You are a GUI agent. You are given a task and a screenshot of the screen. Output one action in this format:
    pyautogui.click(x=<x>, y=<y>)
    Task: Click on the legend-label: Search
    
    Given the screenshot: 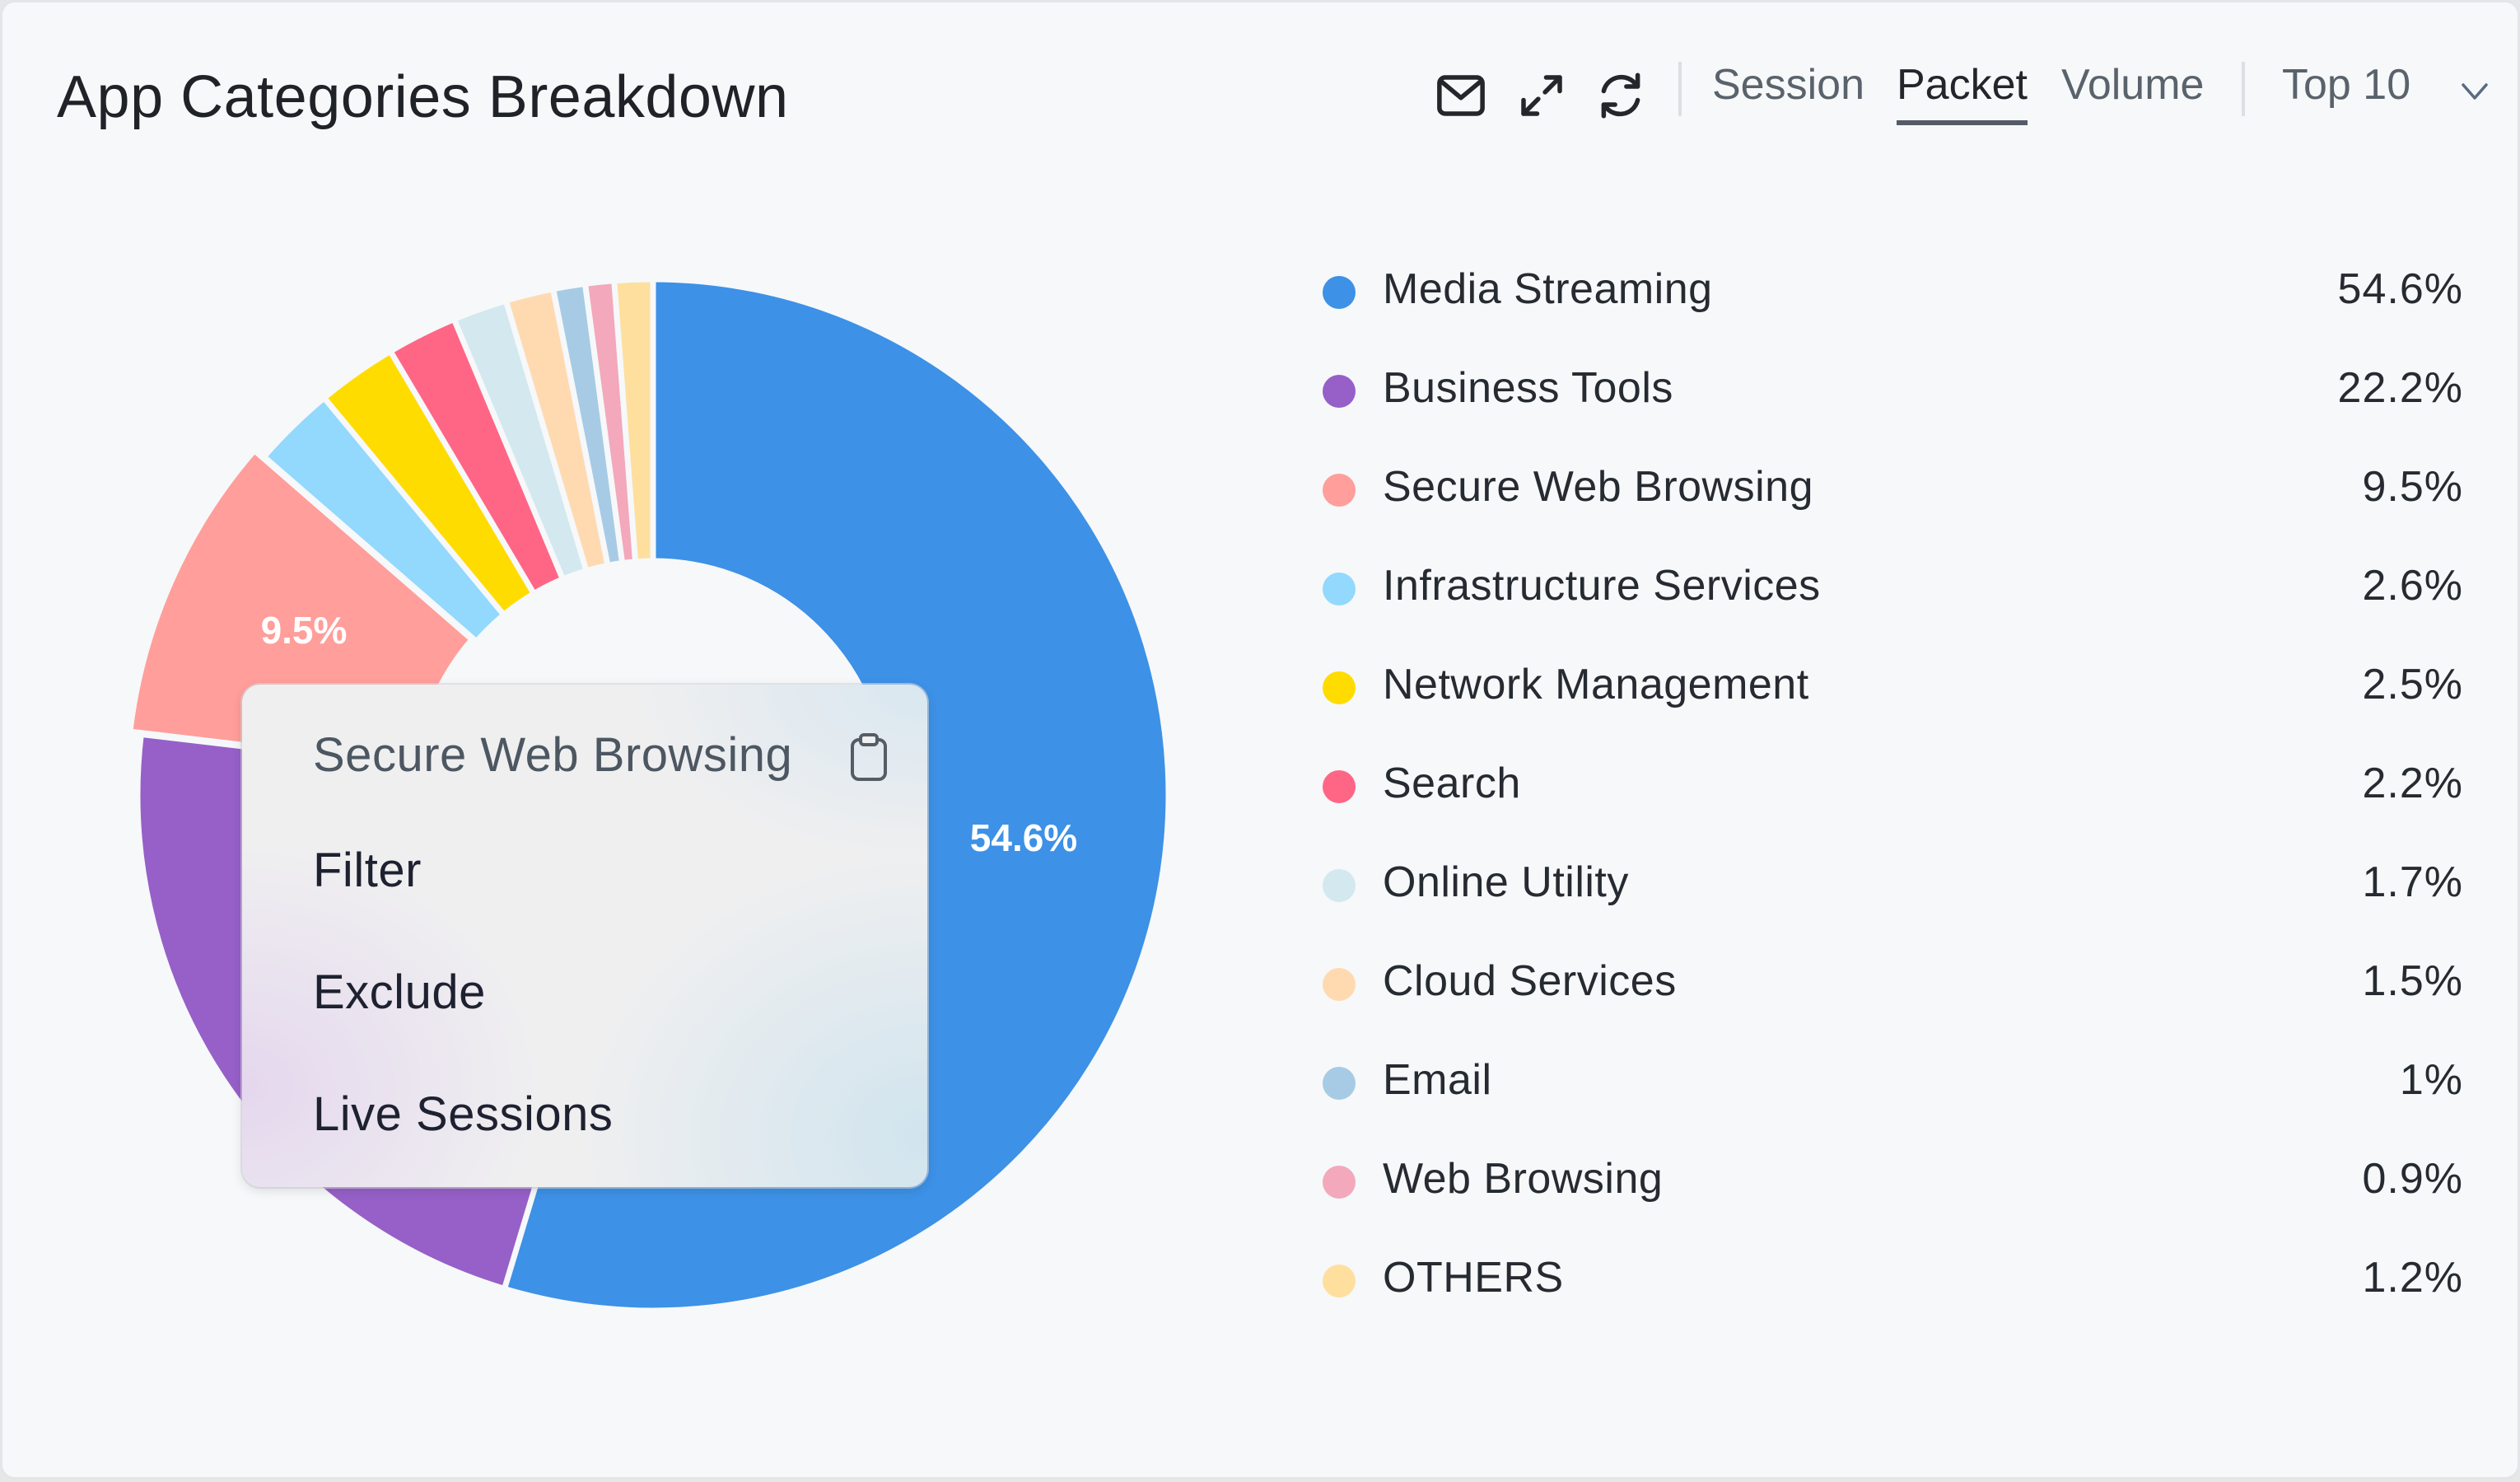 What is the action you would take?
    pyautogui.click(x=1452, y=783)
    